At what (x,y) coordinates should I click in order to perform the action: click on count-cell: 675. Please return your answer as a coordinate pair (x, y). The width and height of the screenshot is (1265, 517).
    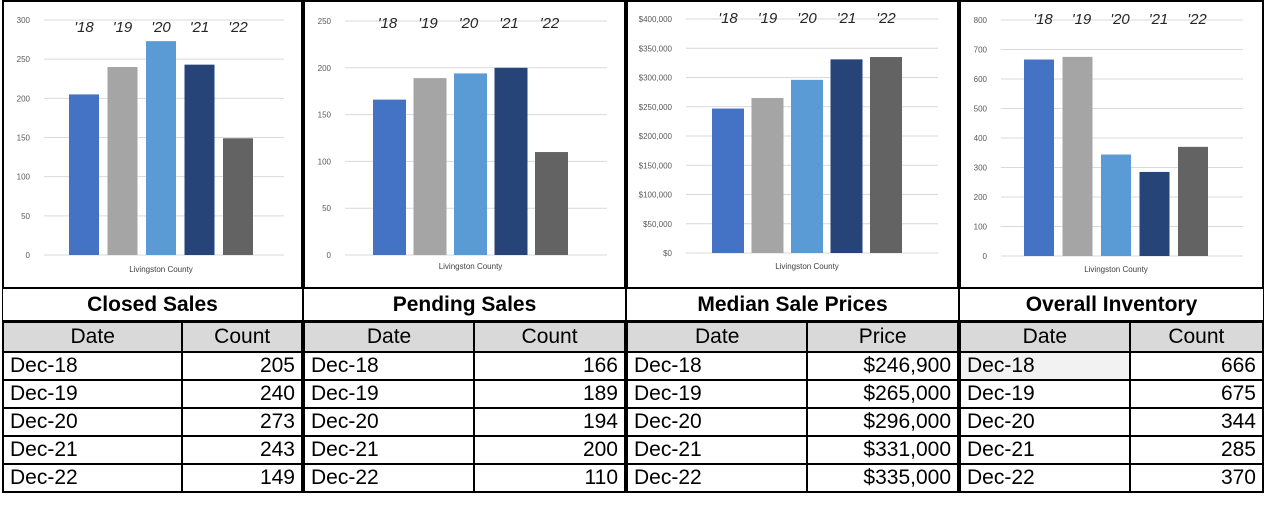
    Looking at the image, I should click on (1196, 394).